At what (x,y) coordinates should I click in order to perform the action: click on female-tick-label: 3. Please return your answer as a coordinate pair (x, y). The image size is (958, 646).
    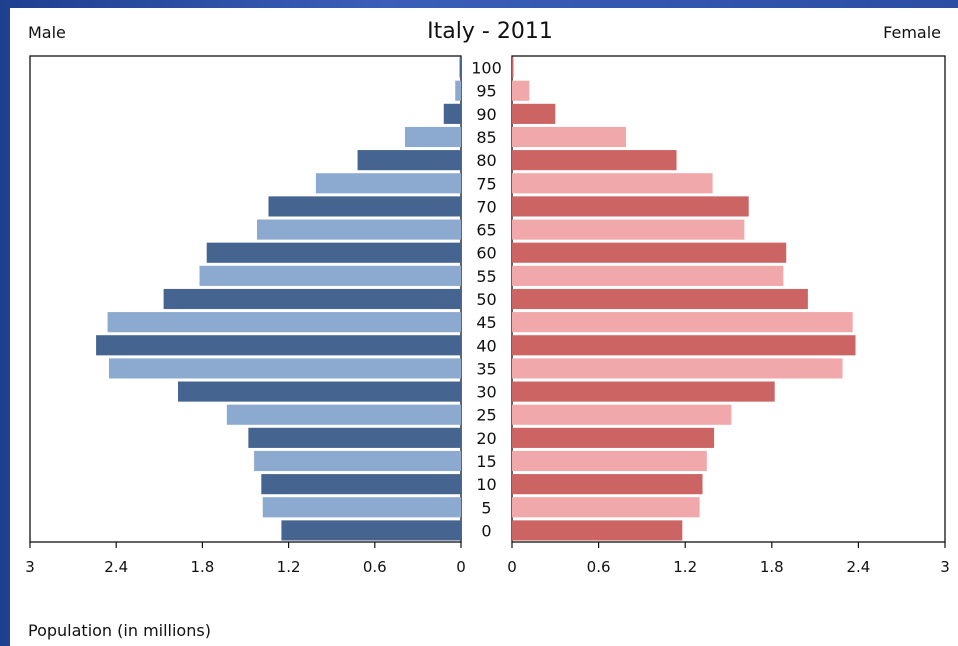
    Looking at the image, I should click on (945, 567).